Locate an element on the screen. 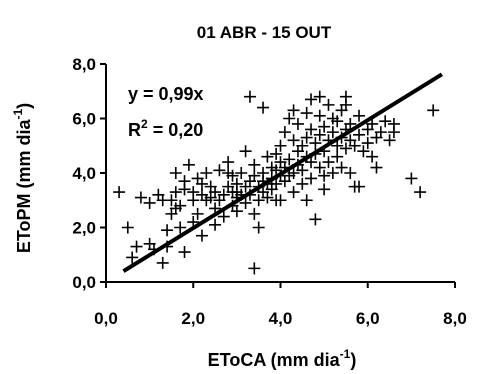 Image resolution: width=495 pixels, height=374 pixels. y-tick-labels: 0,0 2,0 4,0 6,0 8,0 is located at coordinates (89, 173).